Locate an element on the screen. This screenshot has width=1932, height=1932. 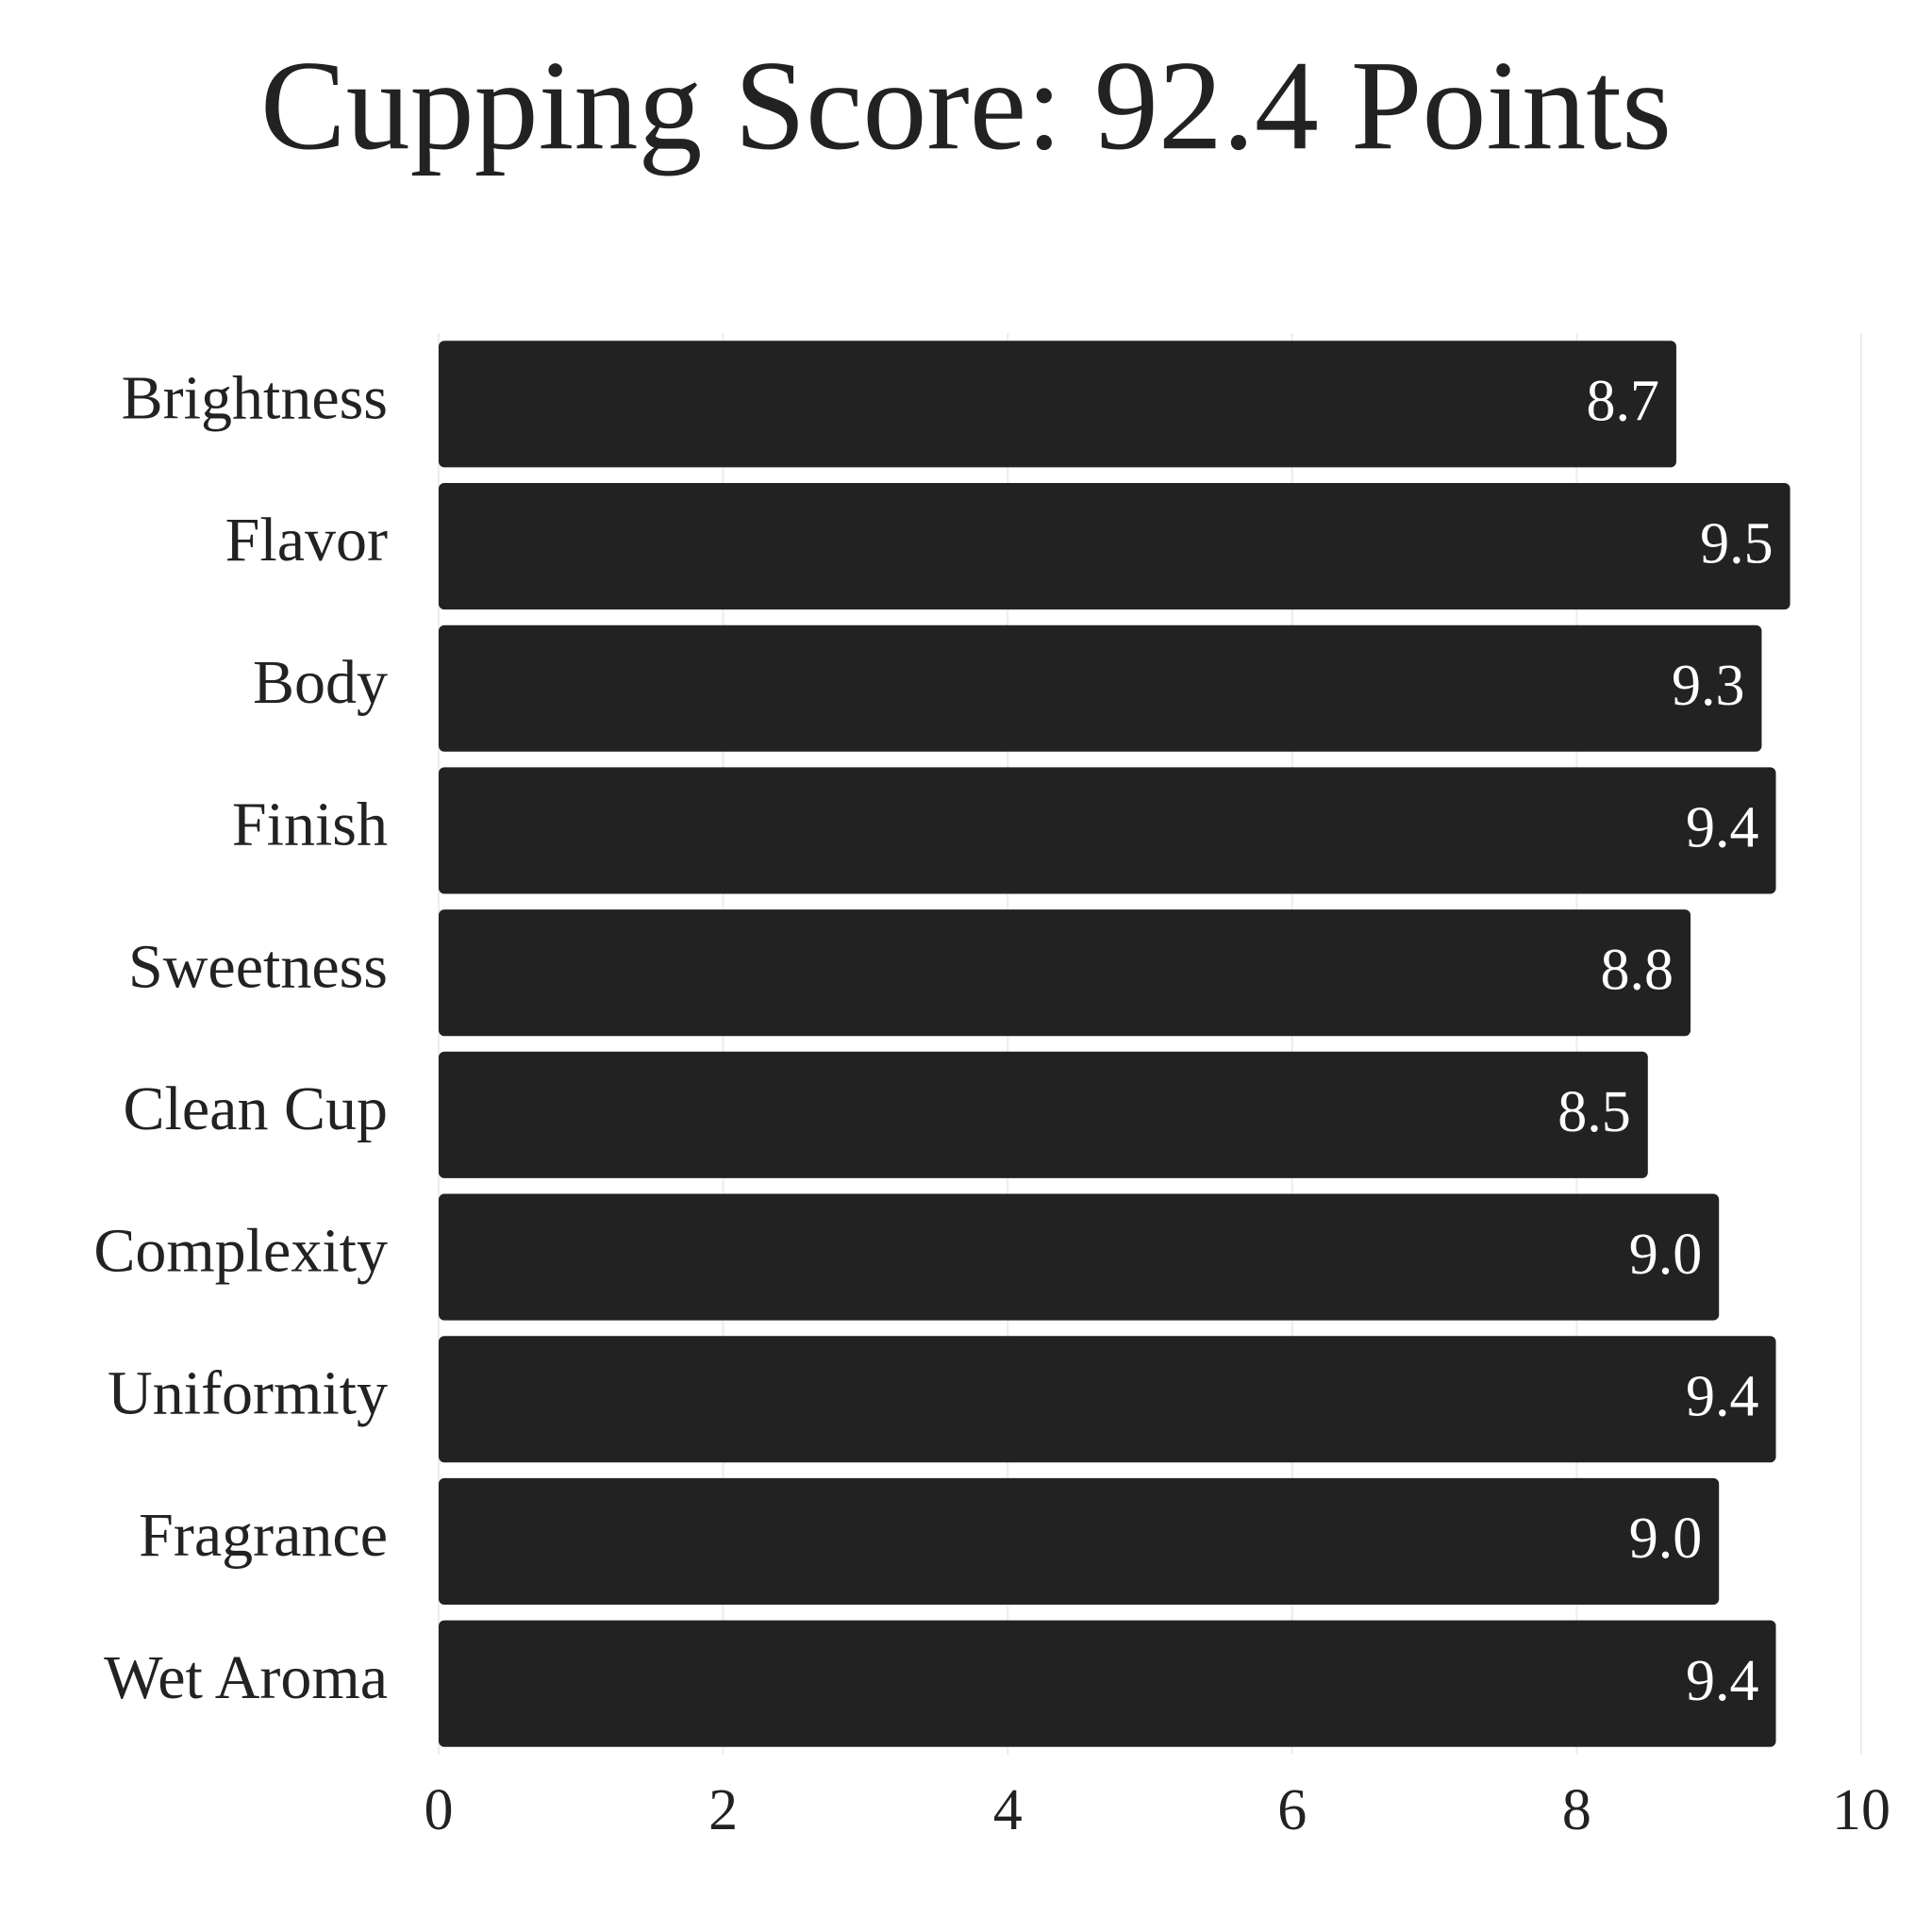
y-tick-label: Brightness is located at coordinates (255, 397).